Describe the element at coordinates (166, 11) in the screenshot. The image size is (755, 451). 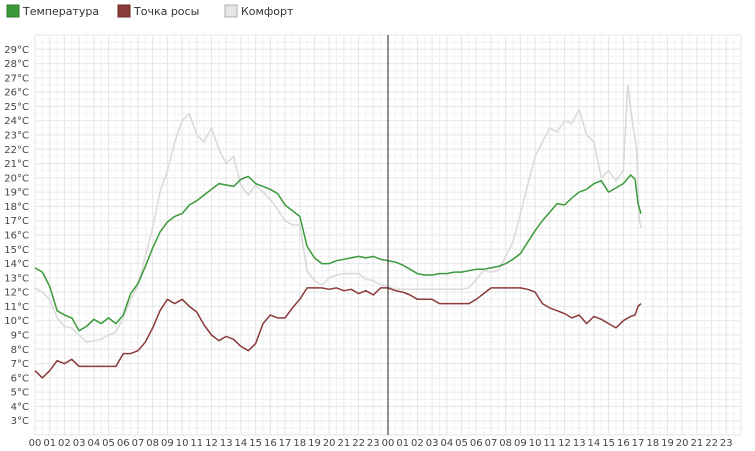
I see `legend-label-dew-point: Точка росы` at that location.